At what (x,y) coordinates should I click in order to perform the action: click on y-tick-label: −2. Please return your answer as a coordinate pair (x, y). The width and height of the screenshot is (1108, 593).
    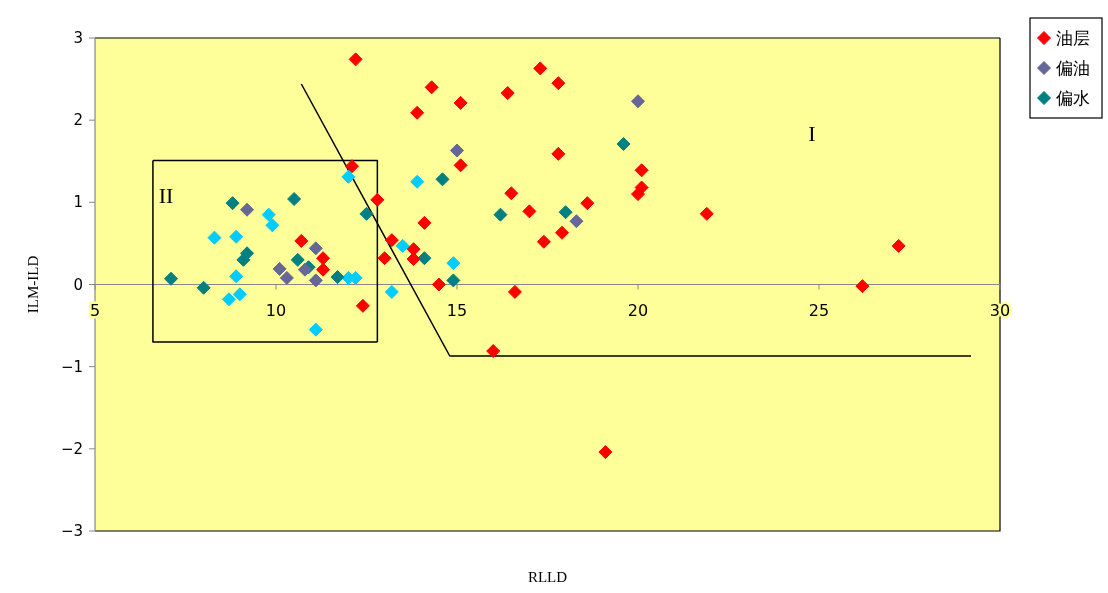
    Looking at the image, I should click on (71, 448).